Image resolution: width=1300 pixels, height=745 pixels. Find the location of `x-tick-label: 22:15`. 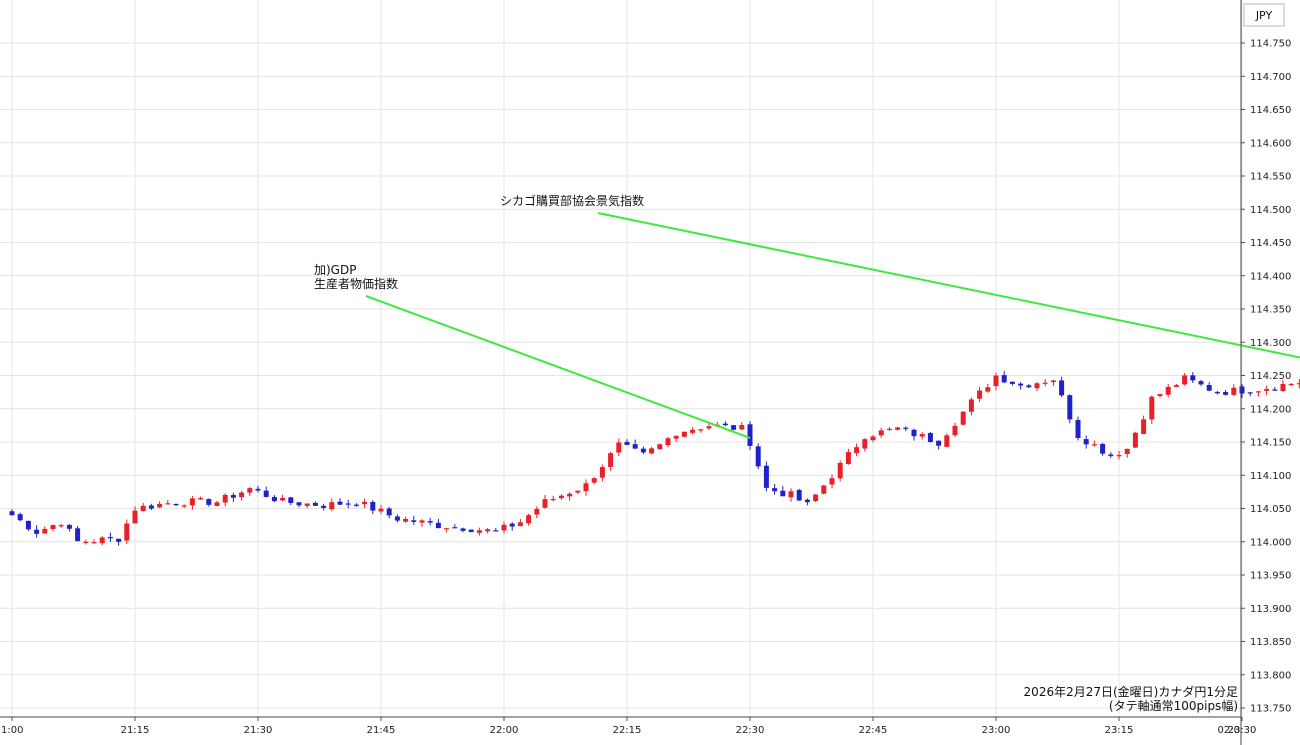

x-tick-label: 22:15 is located at coordinates (627, 730).